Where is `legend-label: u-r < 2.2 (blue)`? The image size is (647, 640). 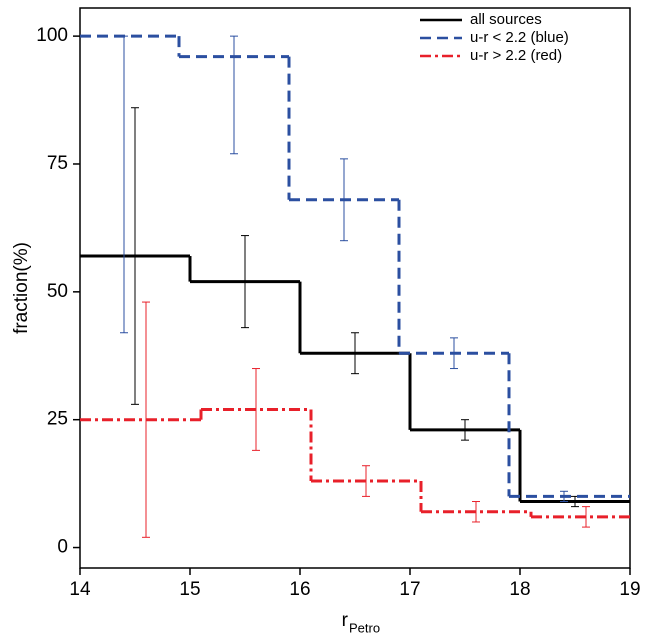
legend-label: u-r < 2.2 (blue) is located at coordinates (519, 37).